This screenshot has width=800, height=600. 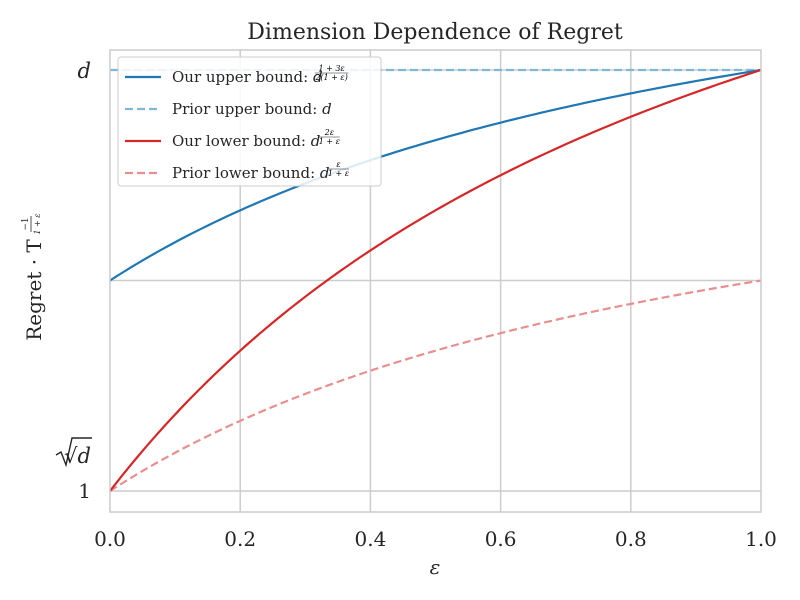 I want to click on legend-label: Our upper bound: d, so click(x=247, y=77).